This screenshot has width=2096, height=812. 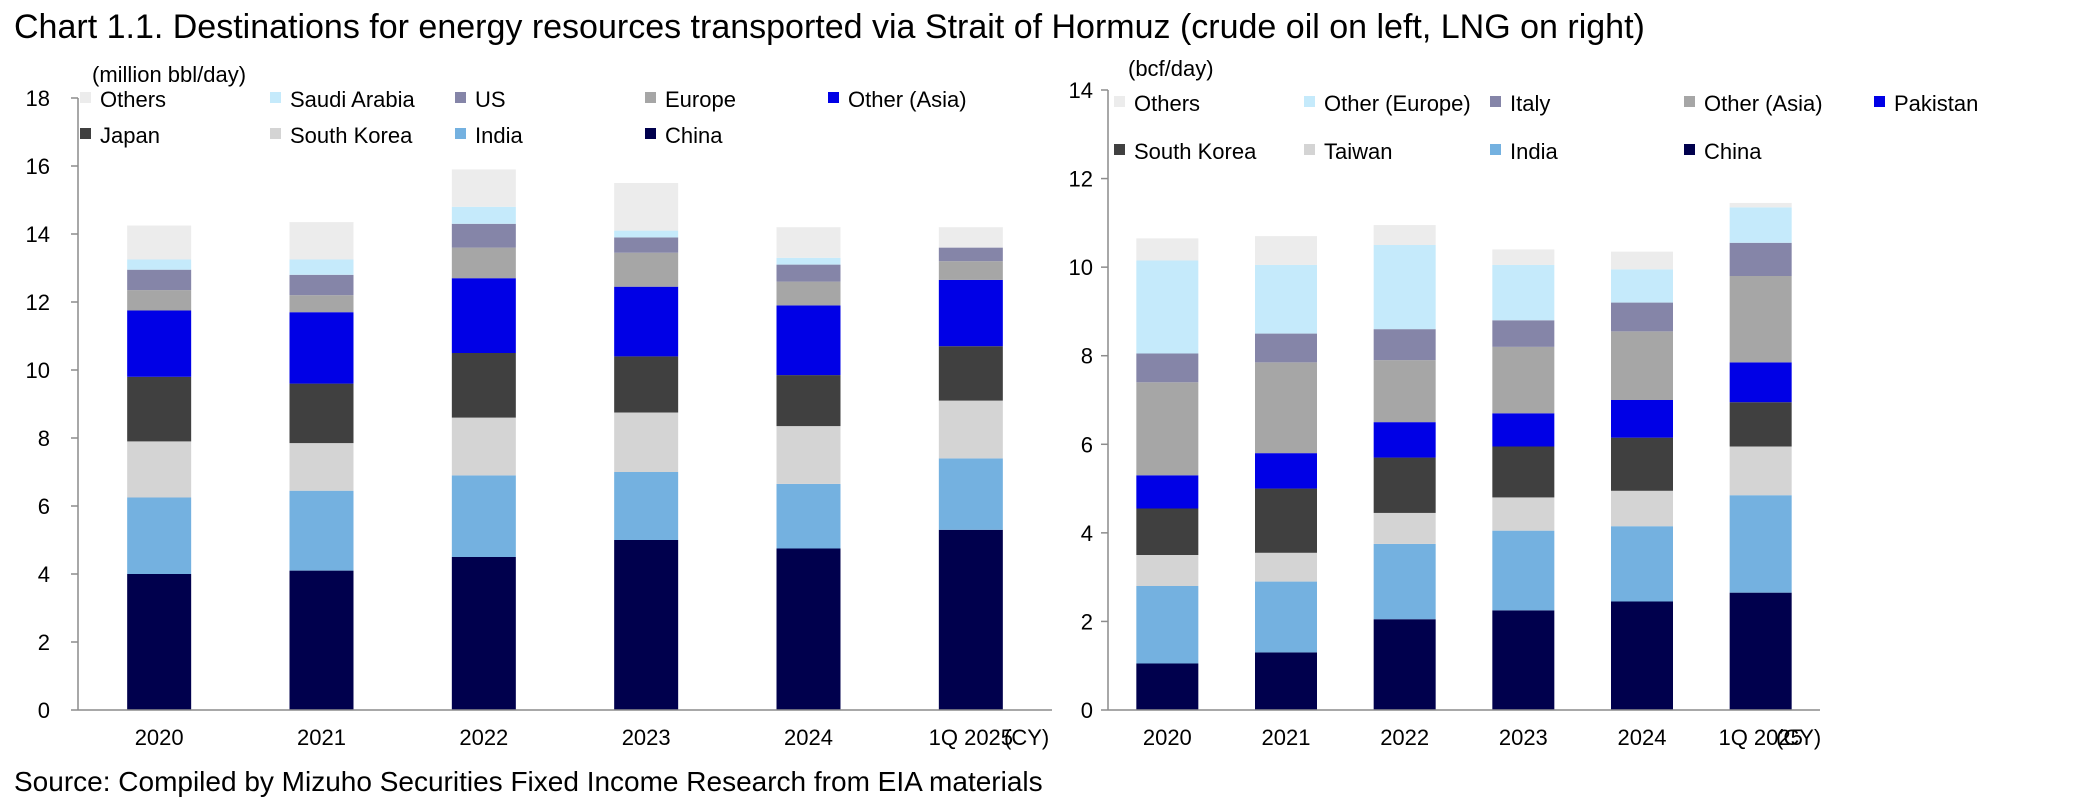 What do you see at coordinates (808, 401) in the screenshot?
I see `oil-bar-japan-2024` at bounding box center [808, 401].